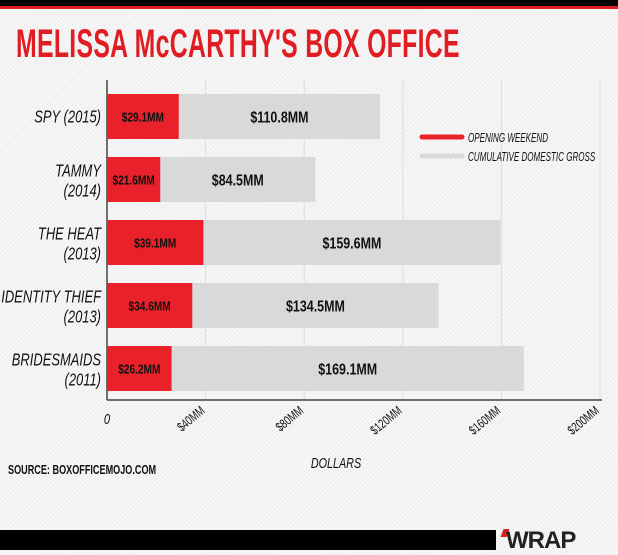 This screenshot has height=555, width=618. Describe the element at coordinates (351, 244) in the screenshot. I see `cumulative-value-label: $159.6MM` at that location.